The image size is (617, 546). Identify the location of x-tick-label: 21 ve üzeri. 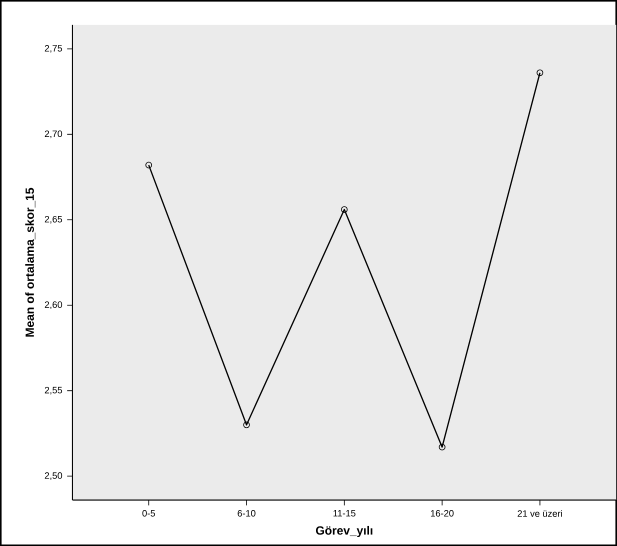
(540, 513).